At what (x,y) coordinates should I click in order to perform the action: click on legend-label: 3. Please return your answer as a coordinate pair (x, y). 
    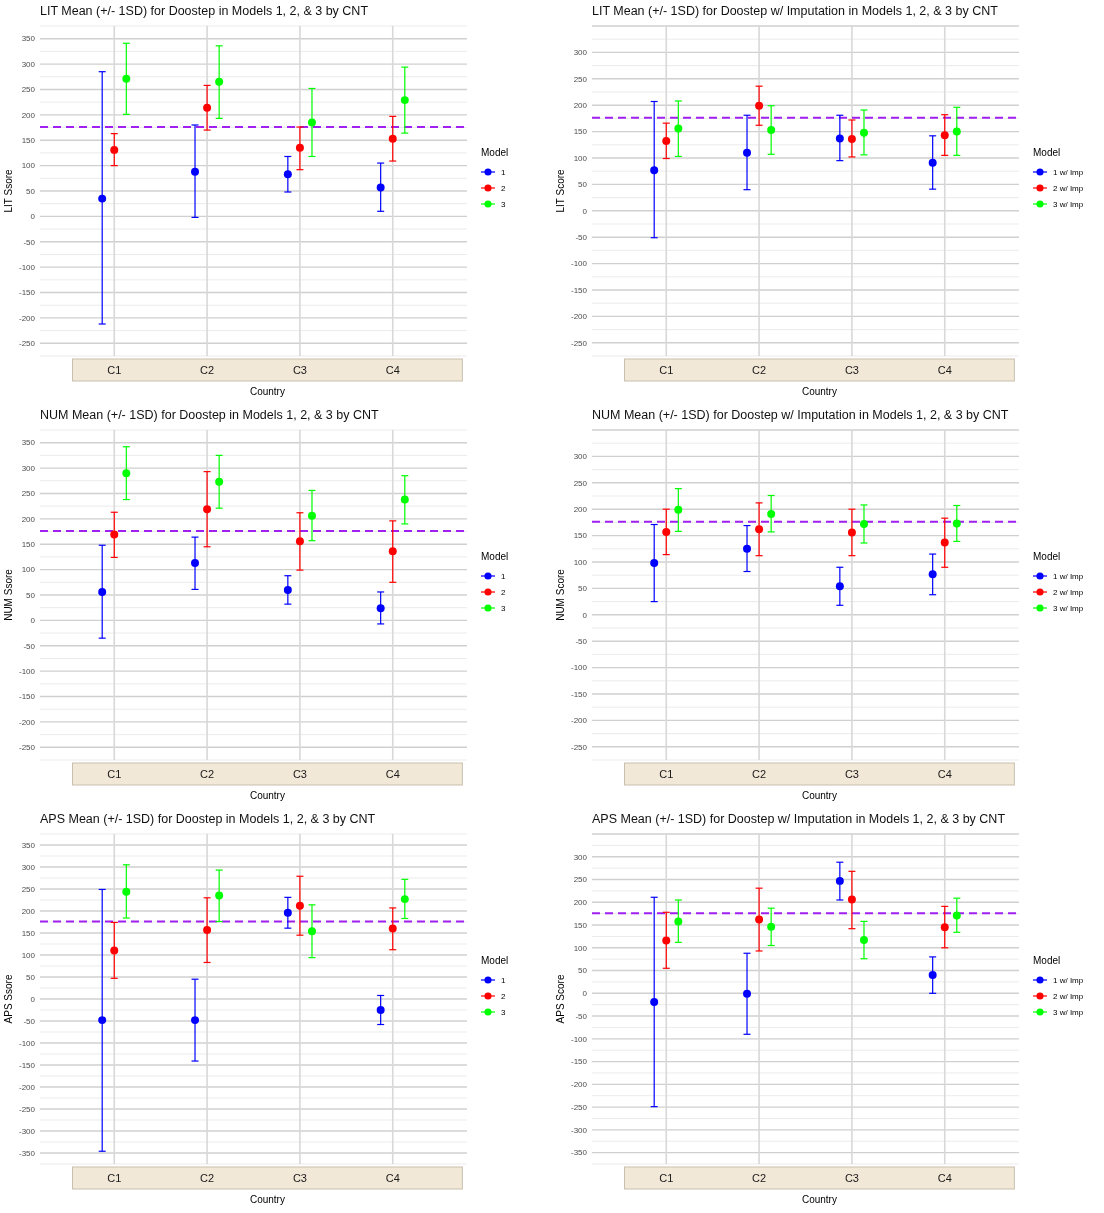
    Looking at the image, I should click on (503, 1012).